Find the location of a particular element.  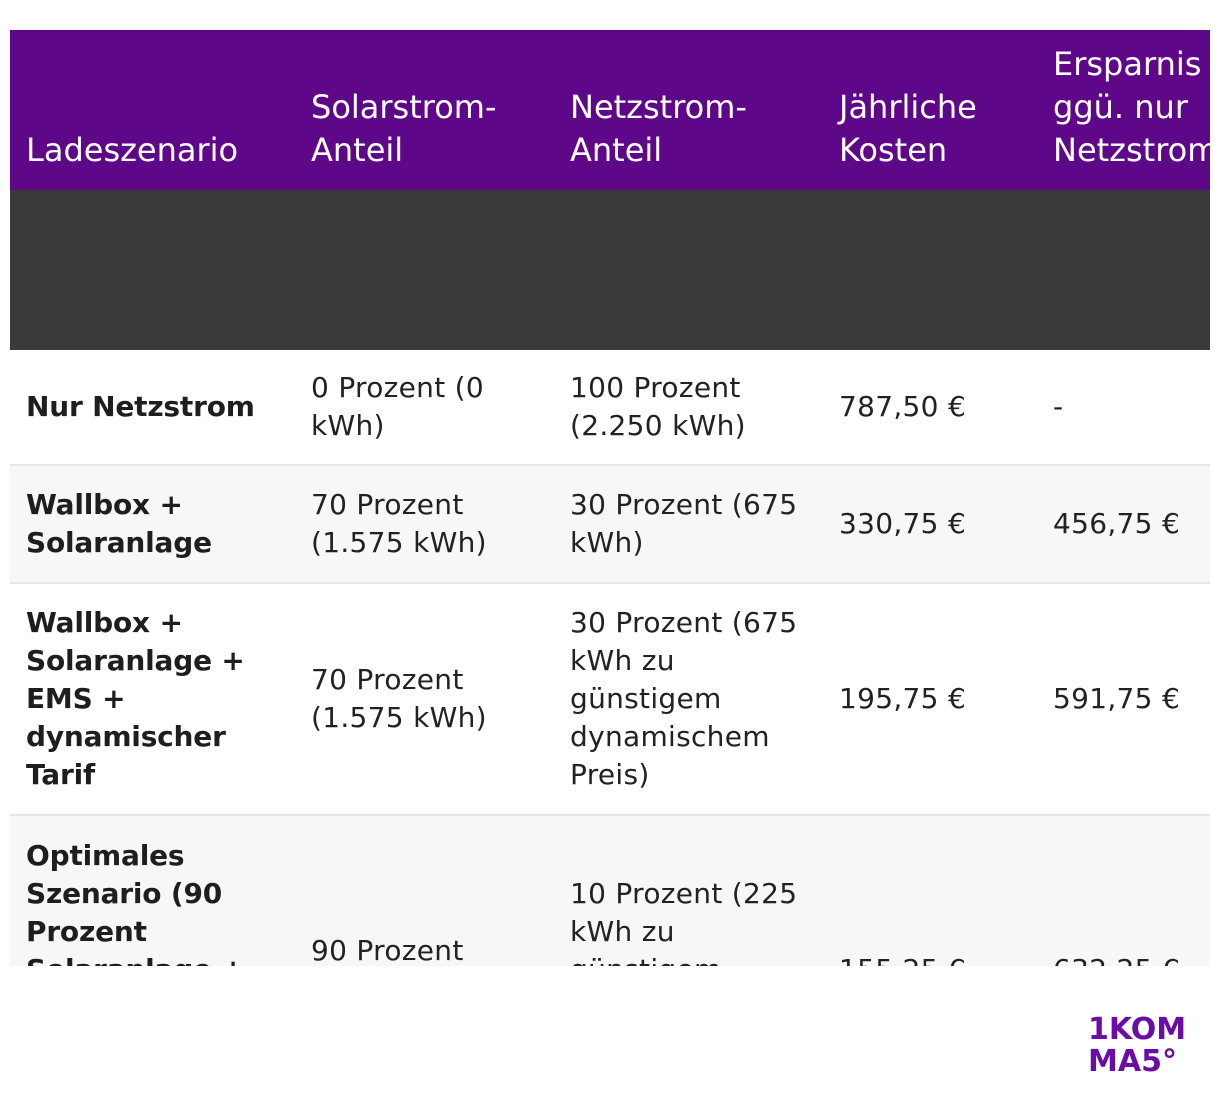

header-ladeszenario: Ladeszenario is located at coordinates (132, 150).